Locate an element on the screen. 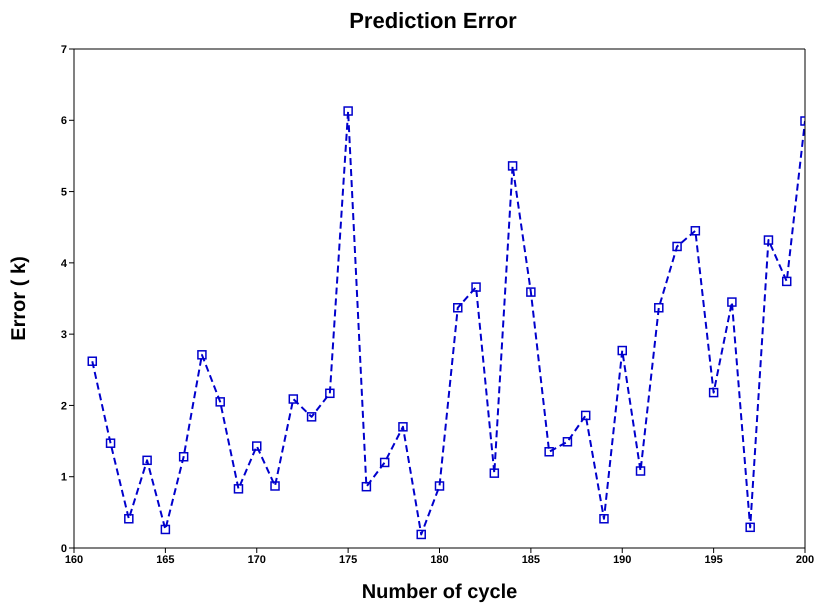  x-tick-label: 180 is located at coordinates (439, 560).